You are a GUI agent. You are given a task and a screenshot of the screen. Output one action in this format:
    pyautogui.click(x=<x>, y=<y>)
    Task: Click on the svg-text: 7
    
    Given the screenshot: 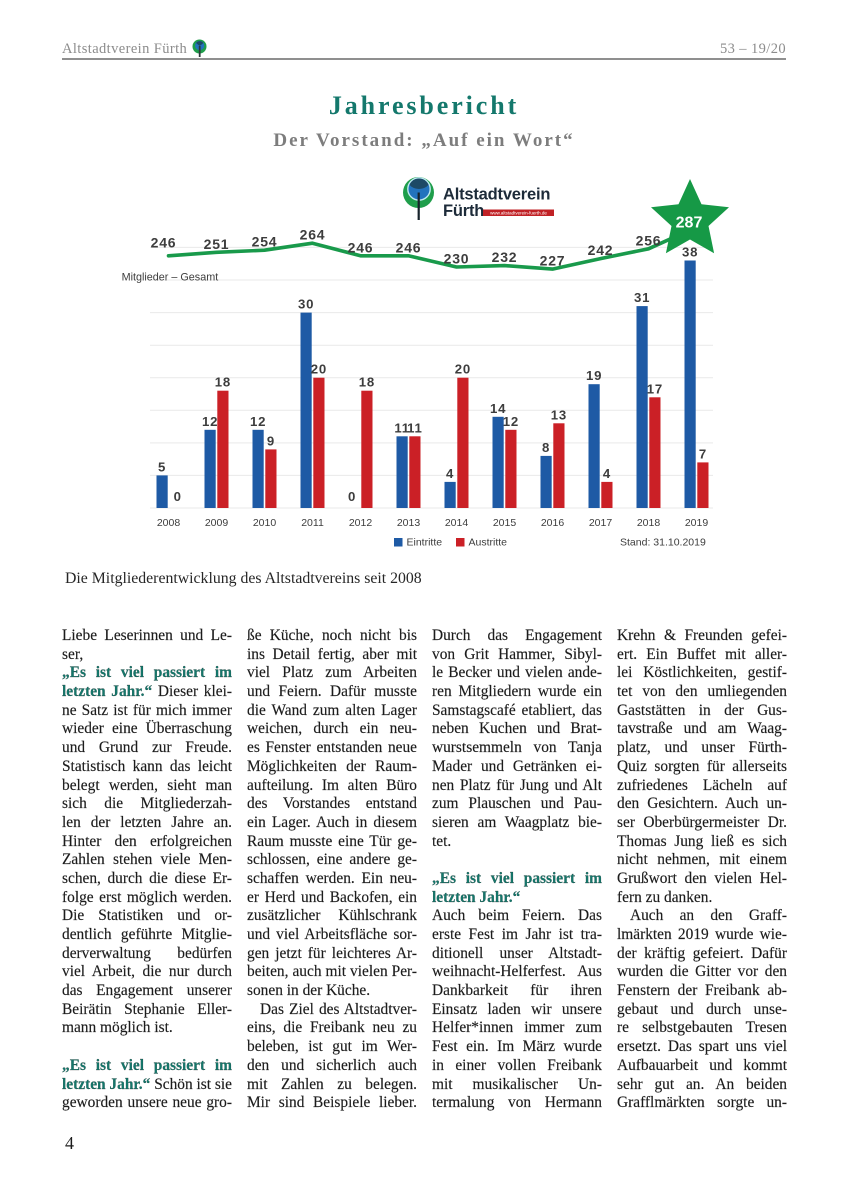 What is the action you would take?
    pyautogui.click(x=703, y=453)
    